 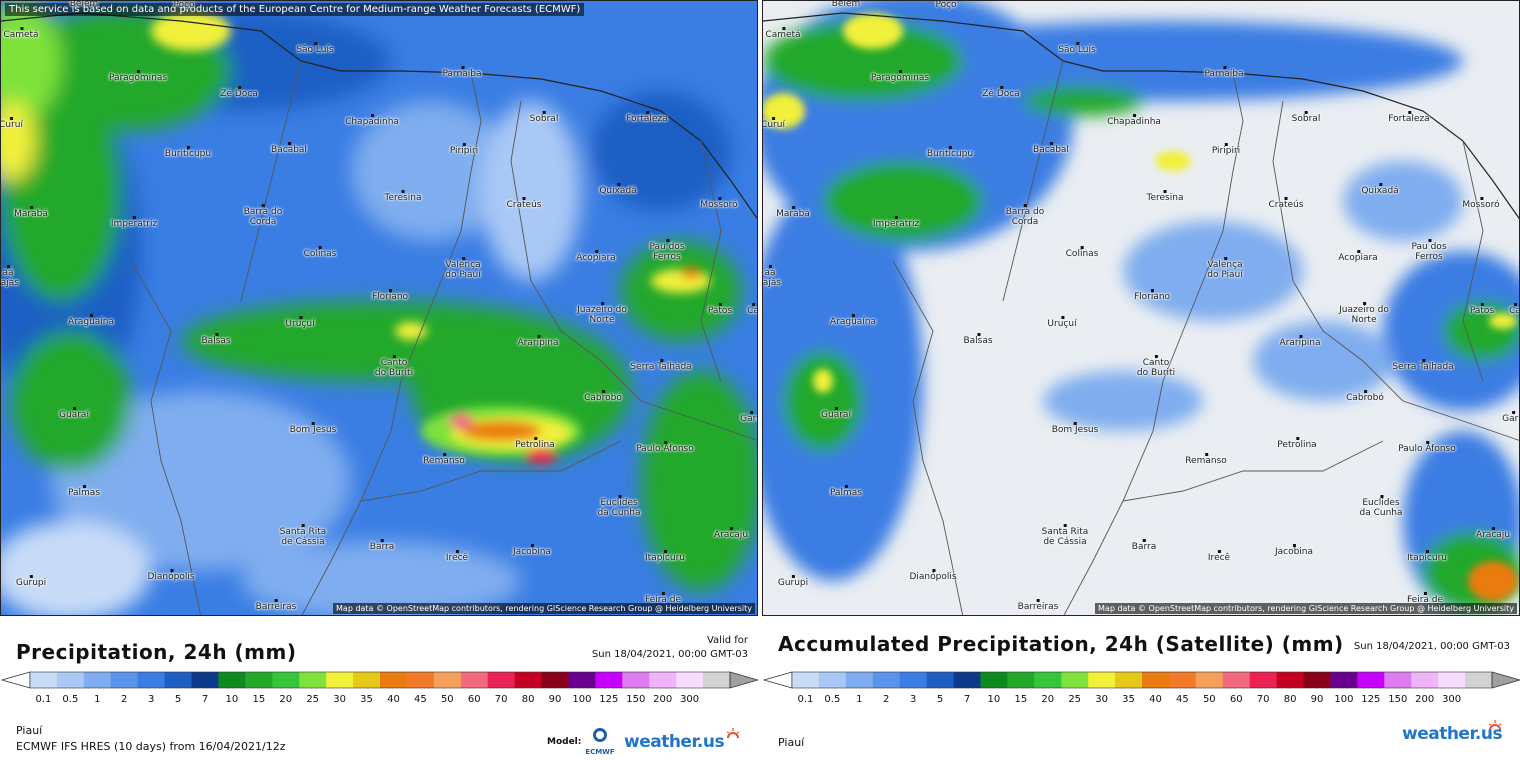 What do you see at coordinates (420, 699) in the screenshot?
I see `scale-tick-label: 45` at bounding box center [420, 699].